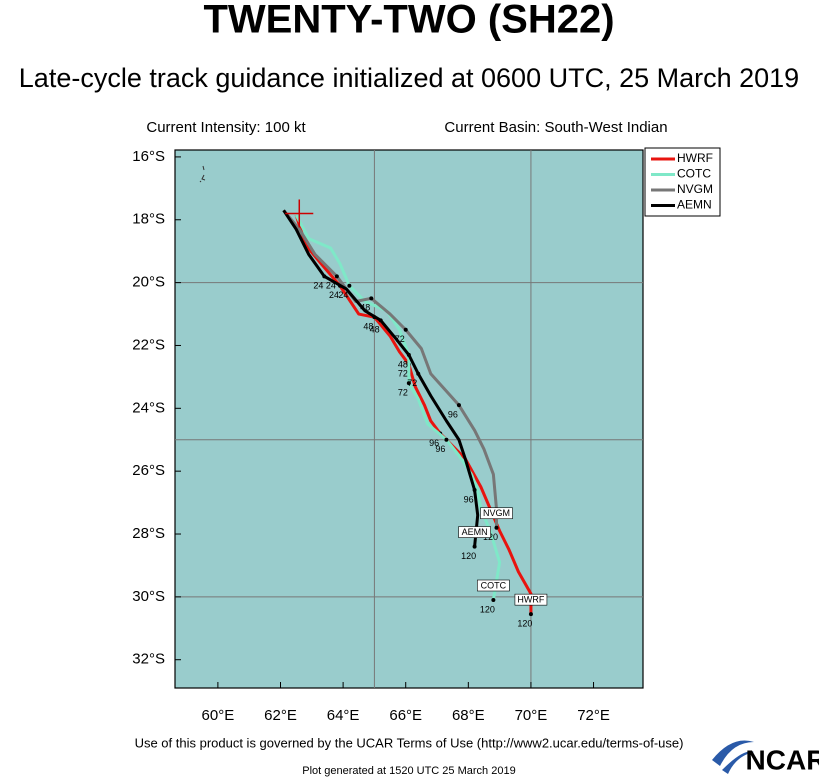  Describe the element at coordinates (148, 219) in the screenshot. I see `y-tick-label: 18°S` at that location.